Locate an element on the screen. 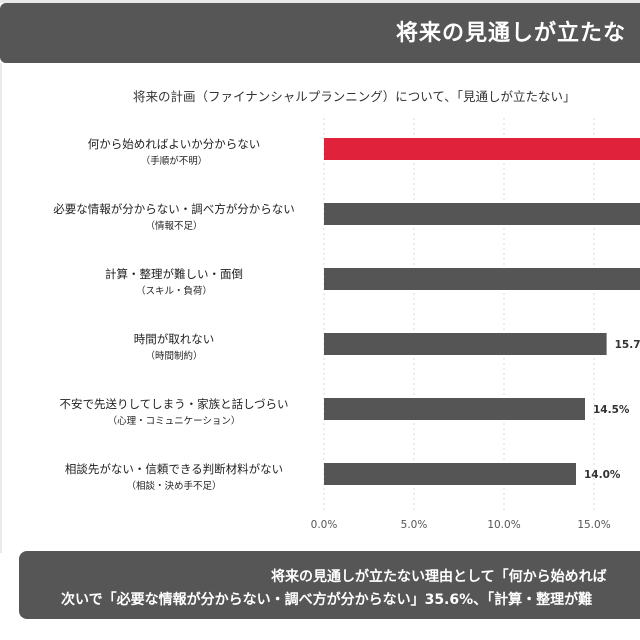 The height and width of the screenshot is (640, 640). category-sublabel: （心理・コミュニケーション） is located at coordinates (174, 421).